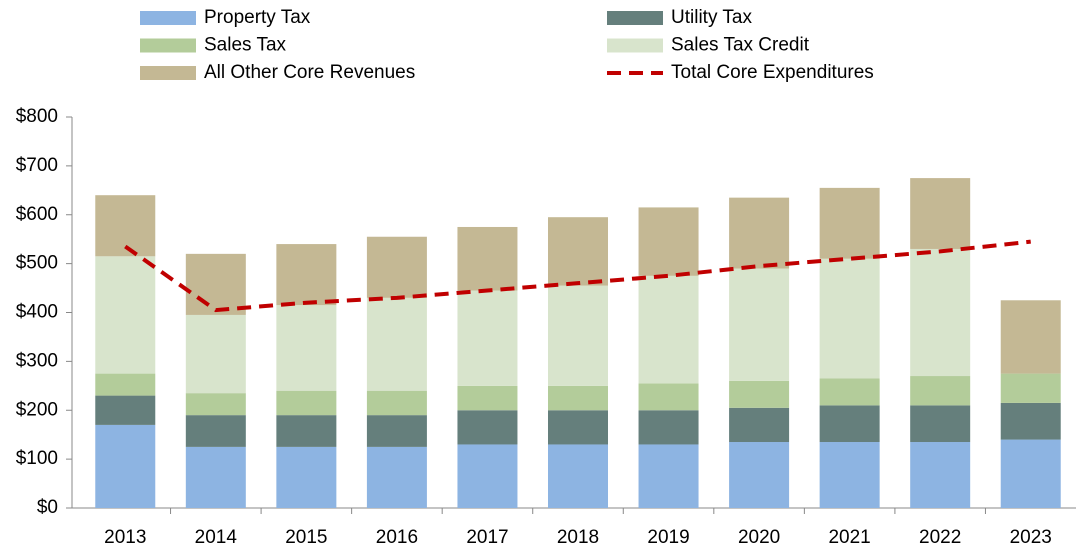  I want to click on y-tick-label: $800, so click(37, 116).